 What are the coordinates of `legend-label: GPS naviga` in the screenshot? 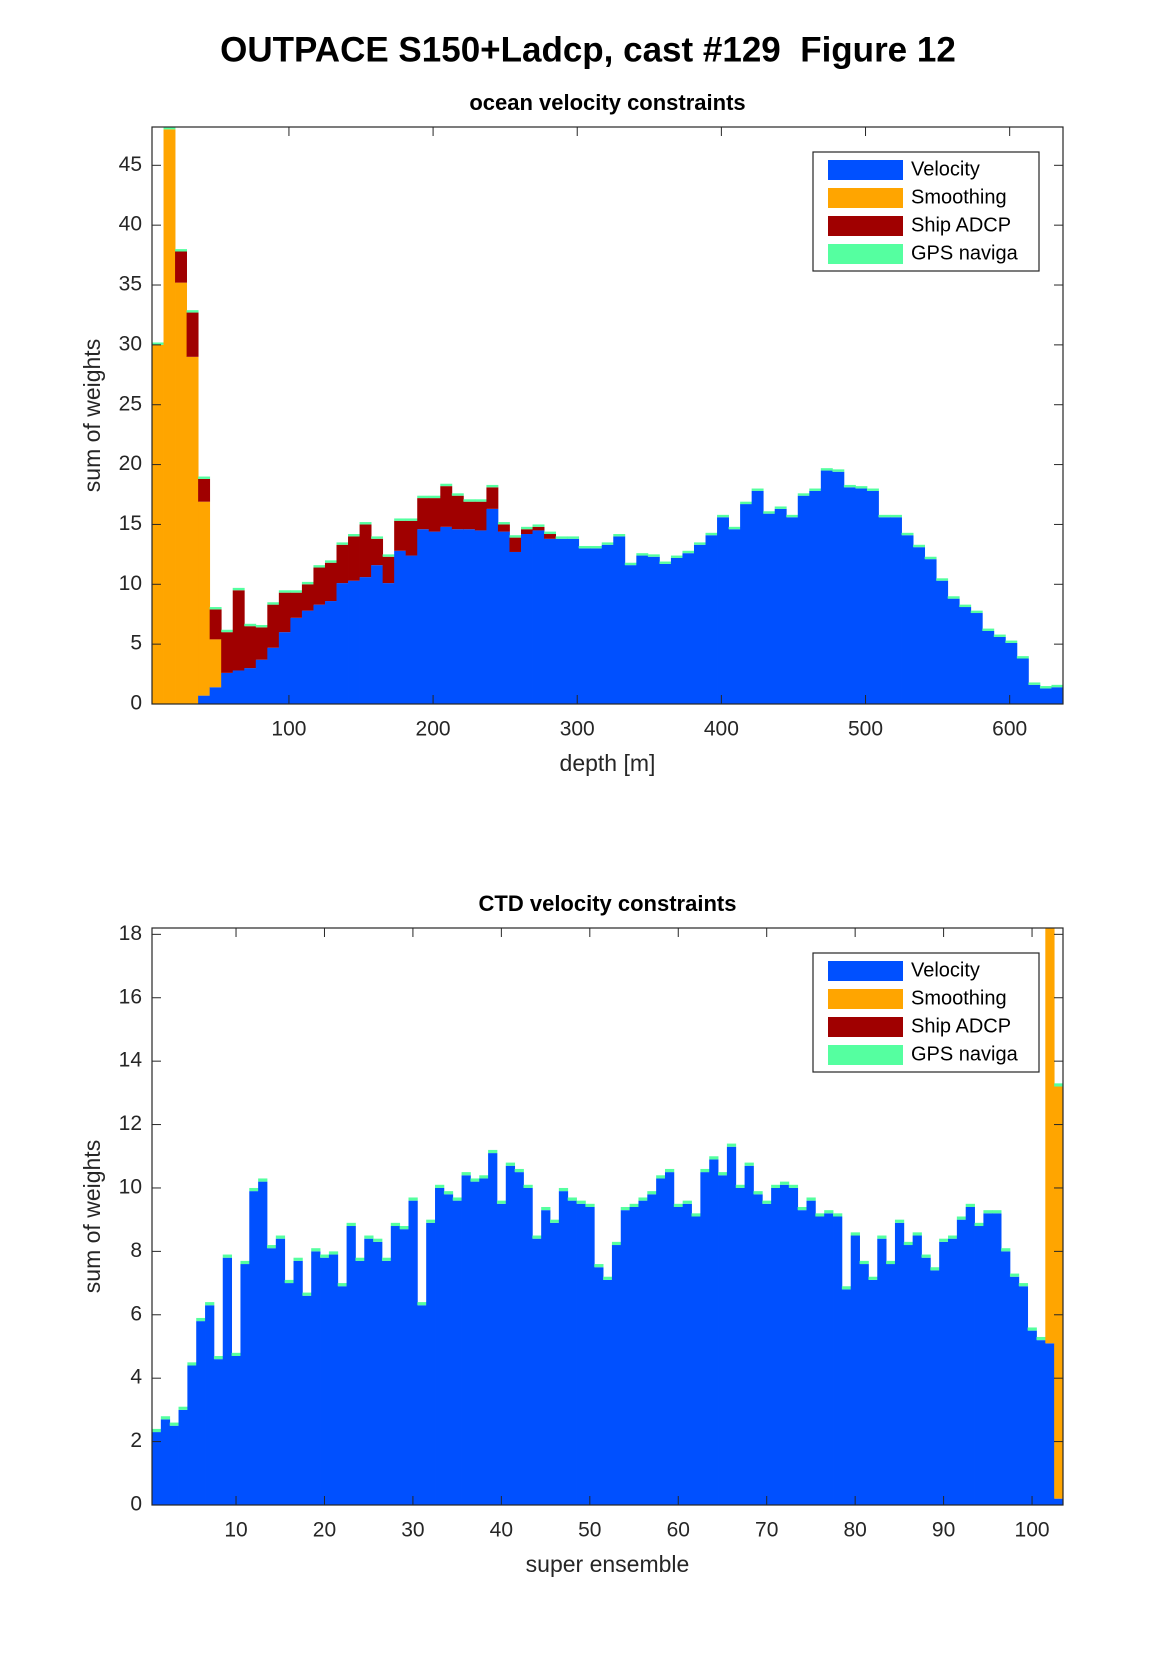 It's located at (965, 1054).